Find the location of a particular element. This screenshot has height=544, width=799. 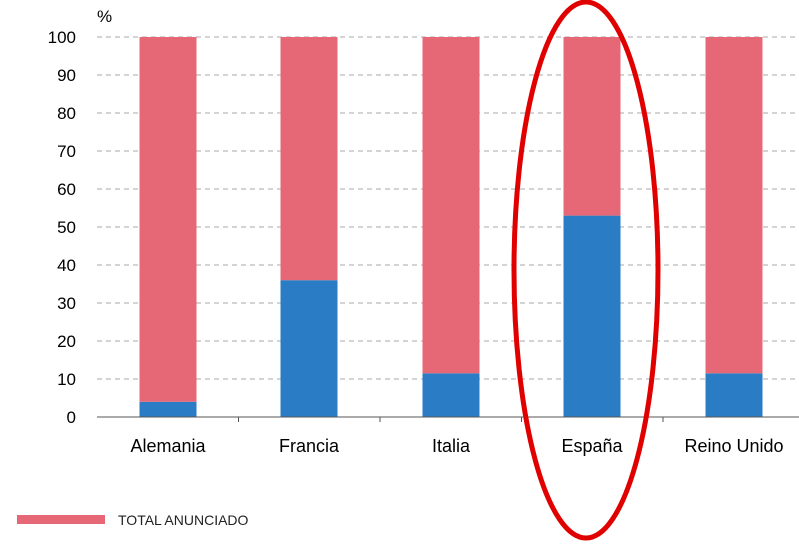

y-tick-label-100: 100 is located at coordinates (62, 37).